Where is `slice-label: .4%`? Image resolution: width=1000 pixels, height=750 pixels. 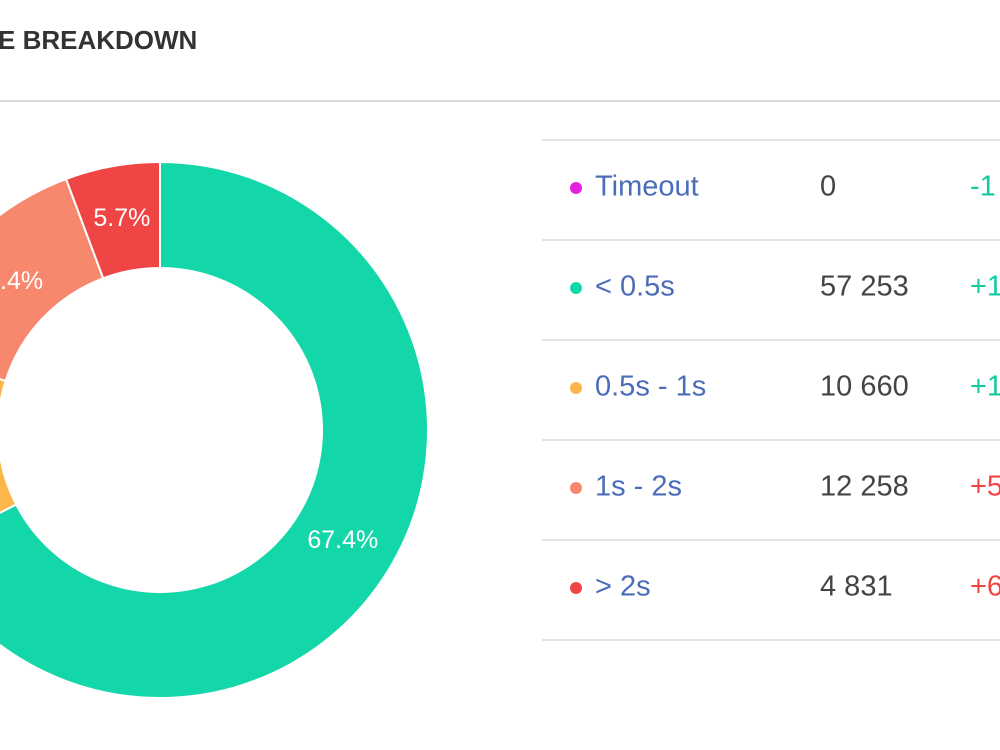 slice-label: .4% is located at coordinates (21, 281).